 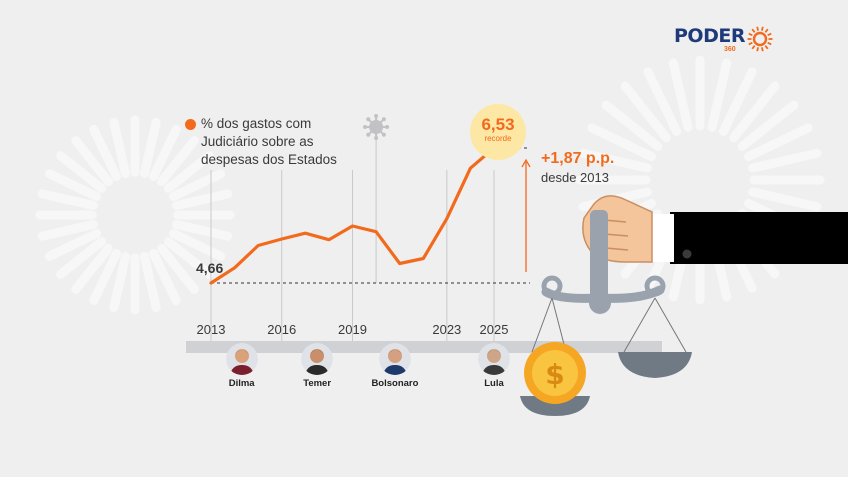 I want to click on change-since: desde 2013, so click(x=575, y=177).